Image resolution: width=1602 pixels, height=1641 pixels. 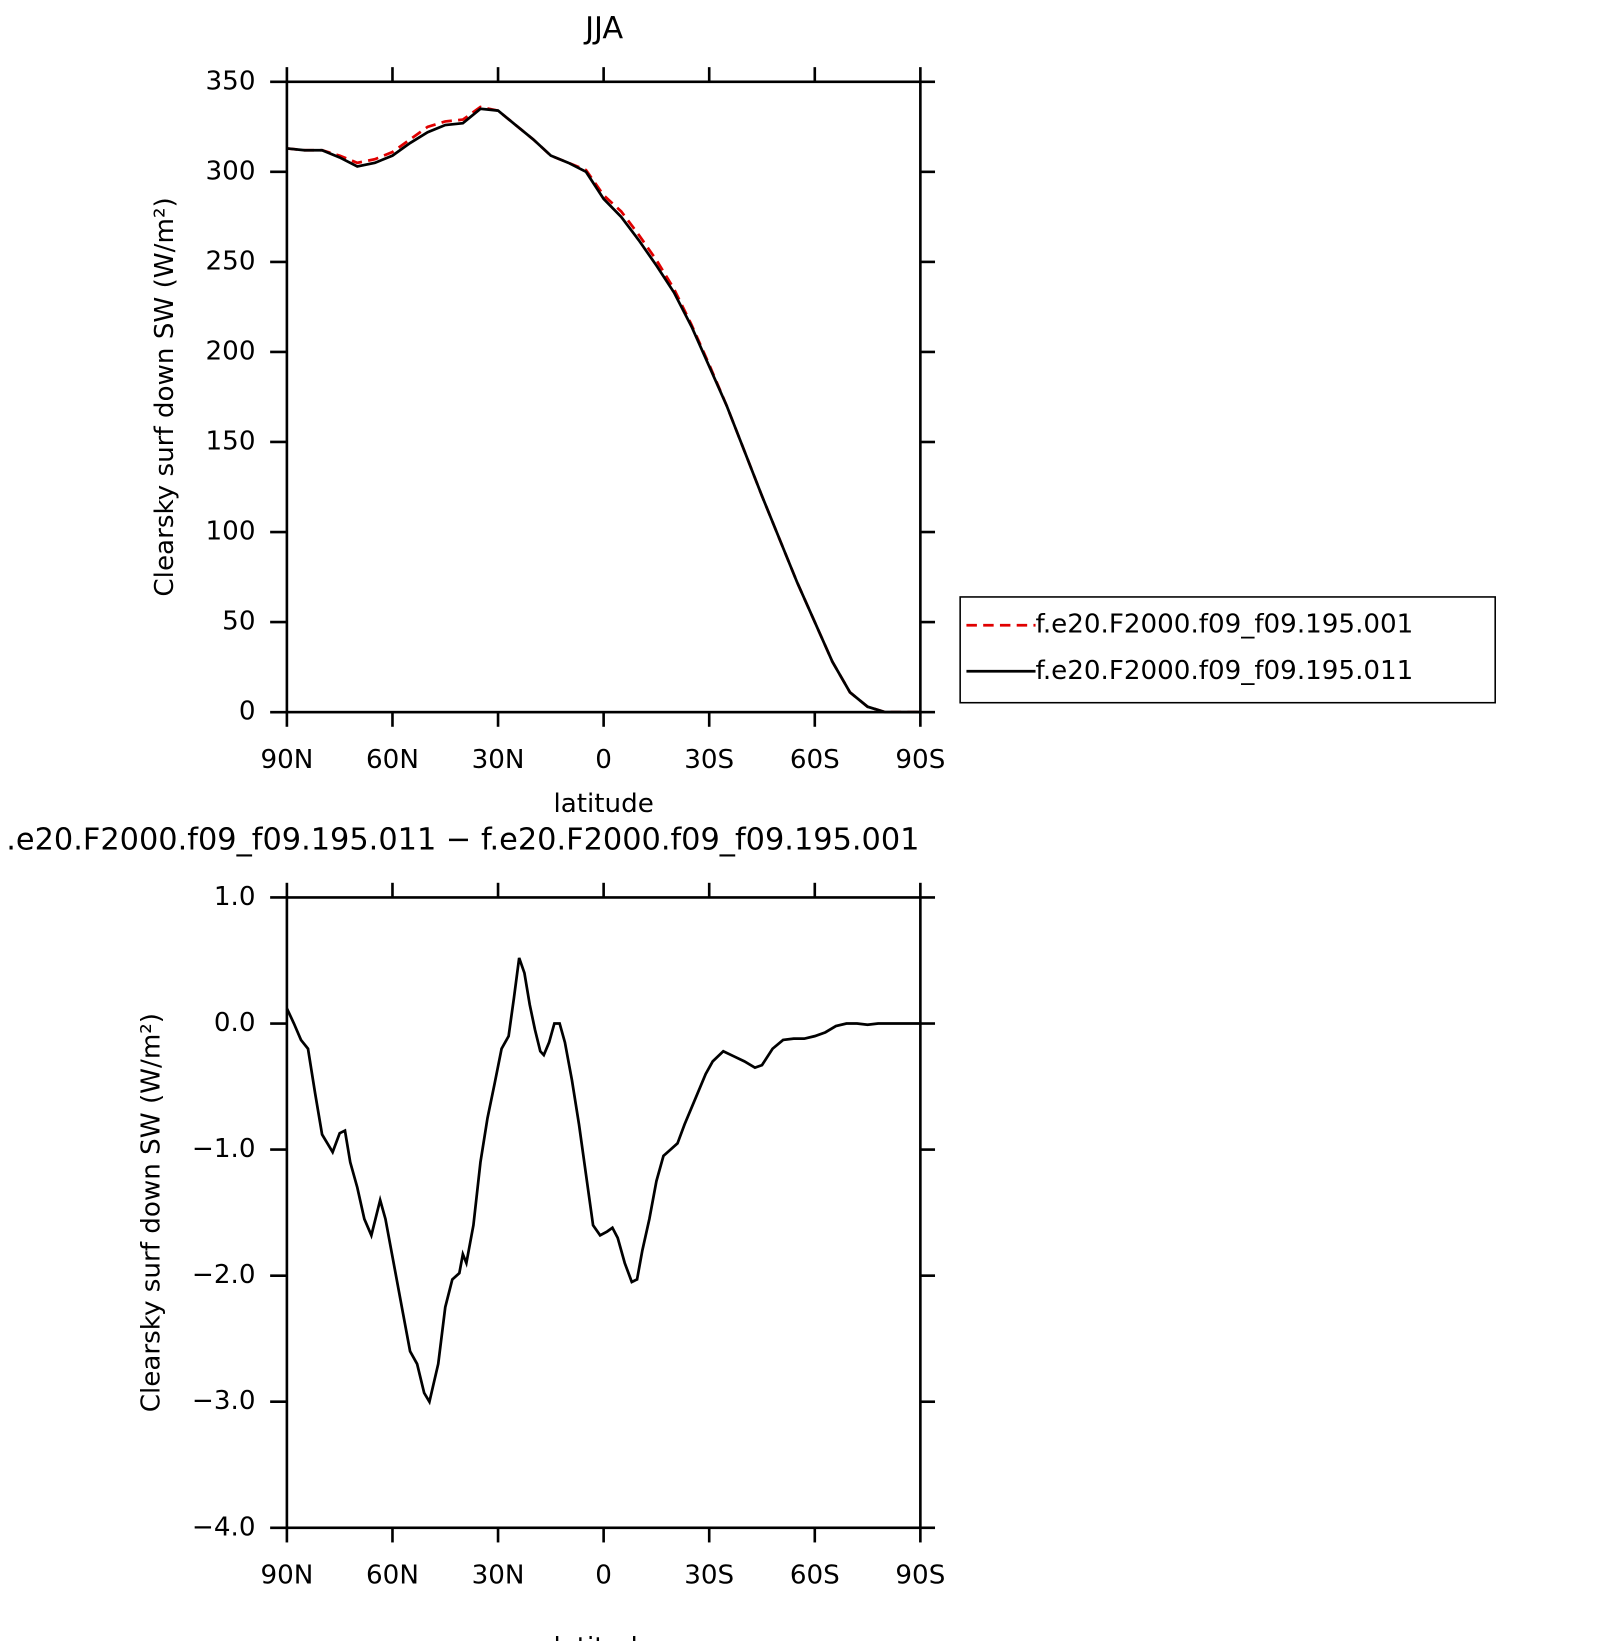 What do you see at coordinates (231, 81) in the screenshot?
I see `y-tick-label: 350` at bounding box center [231, 81].